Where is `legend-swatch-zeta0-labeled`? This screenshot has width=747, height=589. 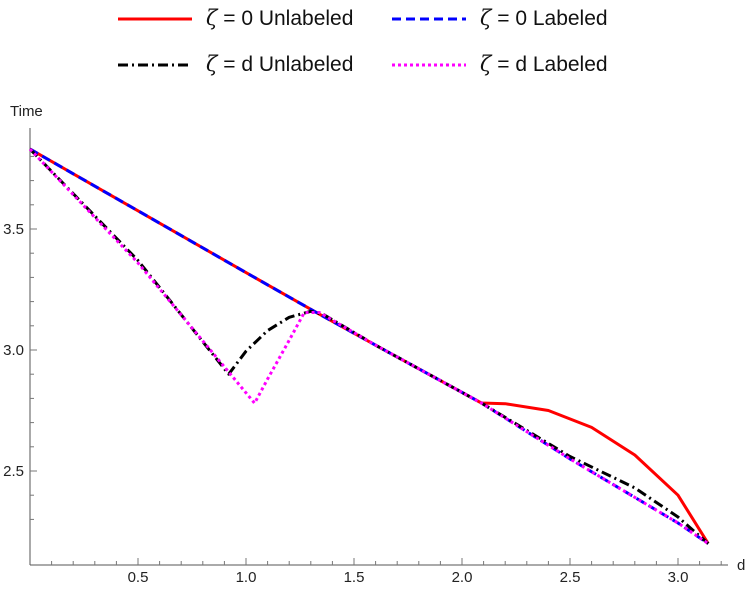 legend-swatch-zeta0-labeled is located at coordinates (429, 18).